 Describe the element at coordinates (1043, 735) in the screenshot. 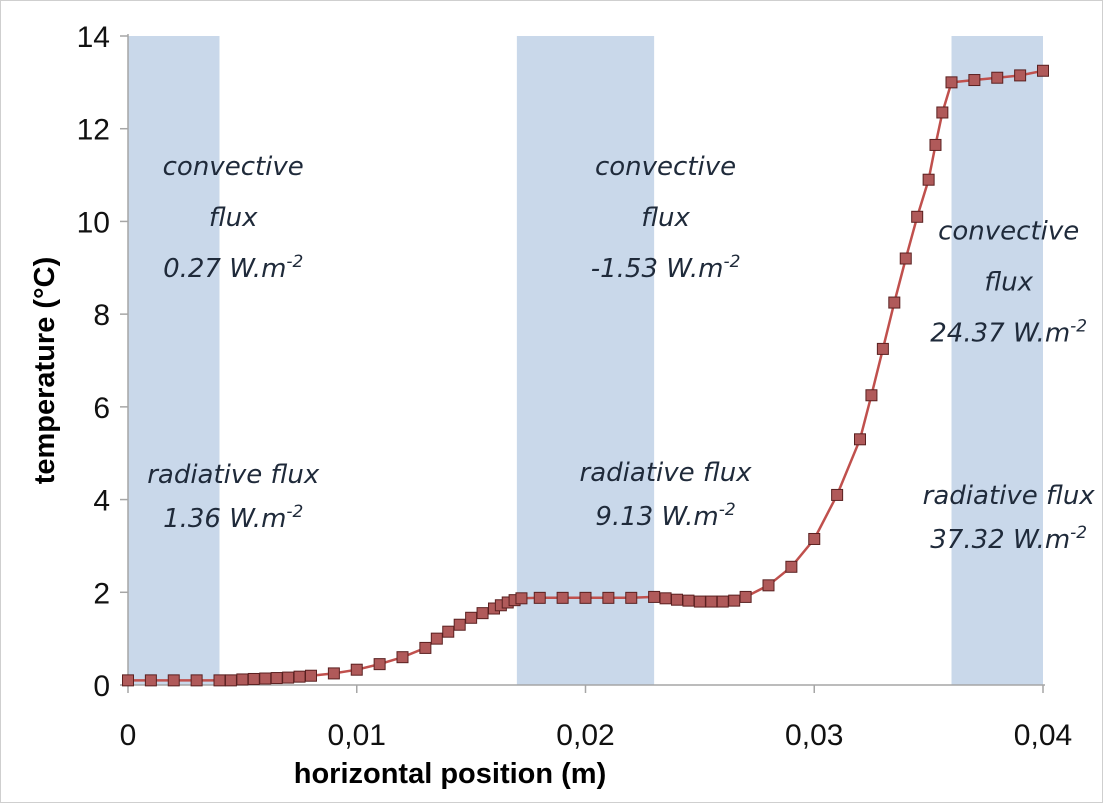

I see `x-tick-label: 0,04` at that location.